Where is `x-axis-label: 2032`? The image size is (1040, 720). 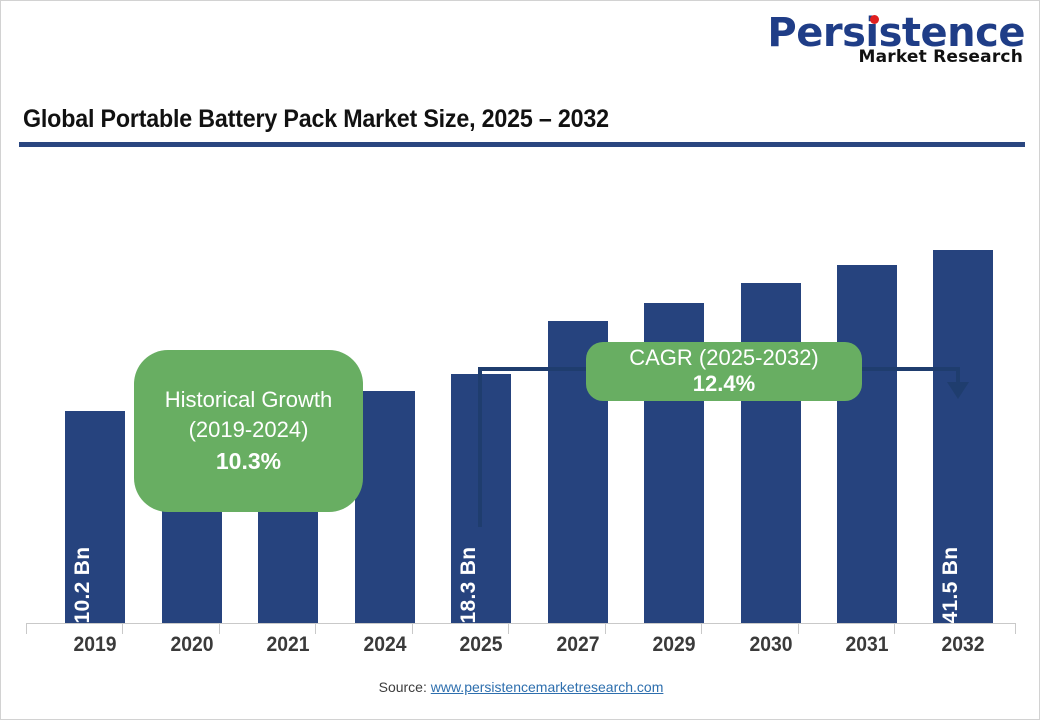
x-axis-label: 2032 is located at coordinates (963, 644).